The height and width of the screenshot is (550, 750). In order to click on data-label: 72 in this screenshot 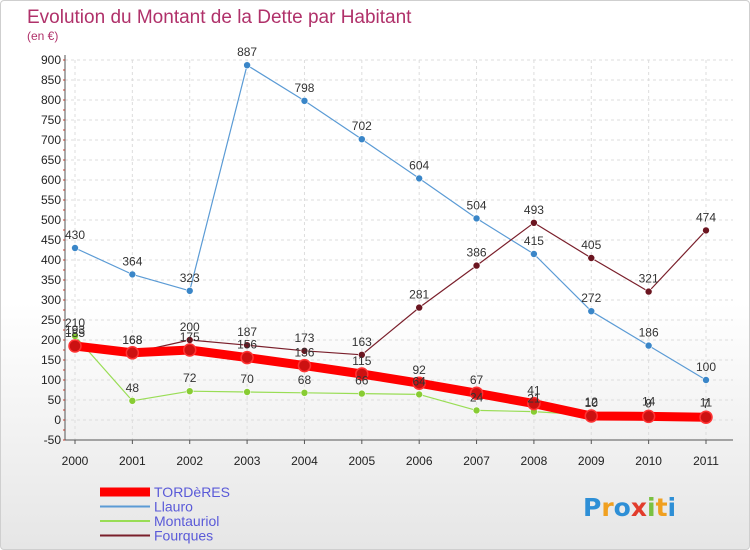, I will do `click(190, 378)`.